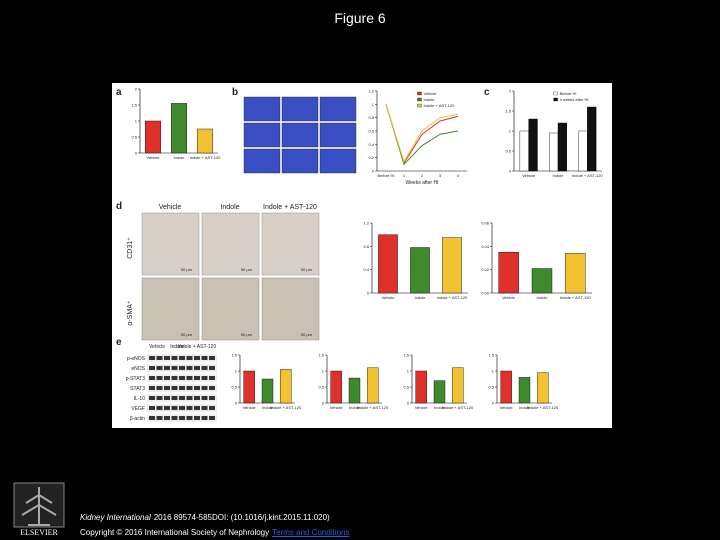 The height and width of the screenshot is (540, 720). What do you see at coordinates (485, 293) in the screenshot?
I see `y-tick-label: 0.00` at bounding box center [485, 293].